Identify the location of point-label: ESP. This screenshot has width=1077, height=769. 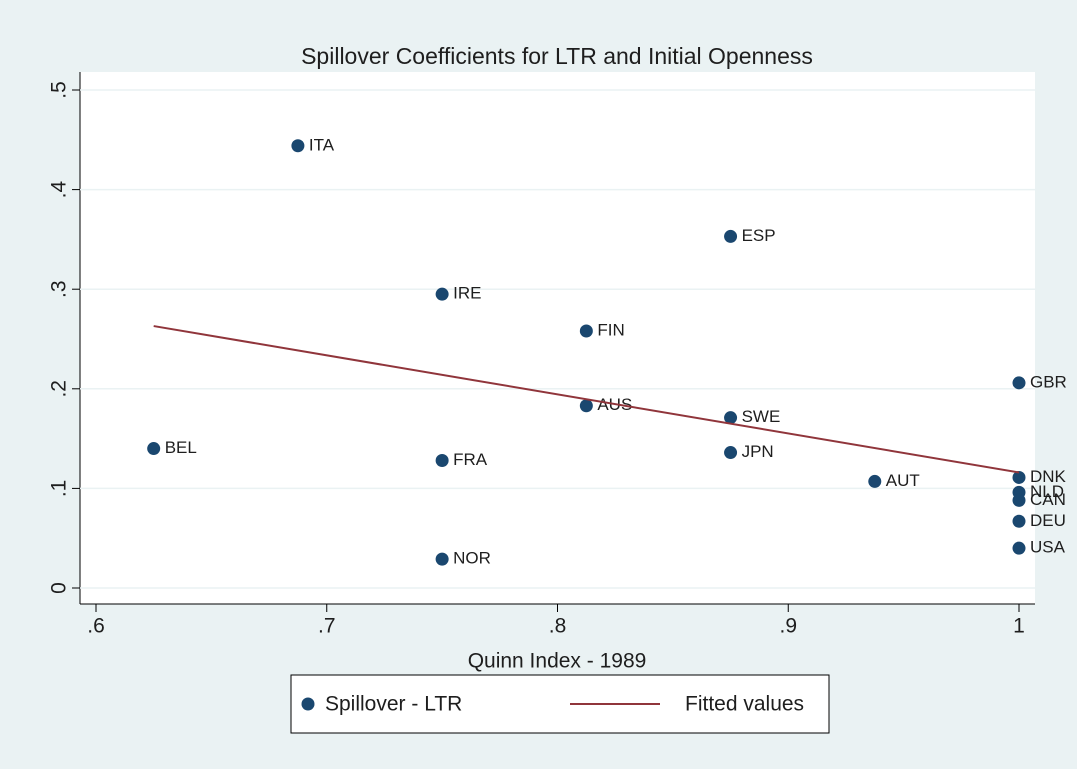
(759, 235).